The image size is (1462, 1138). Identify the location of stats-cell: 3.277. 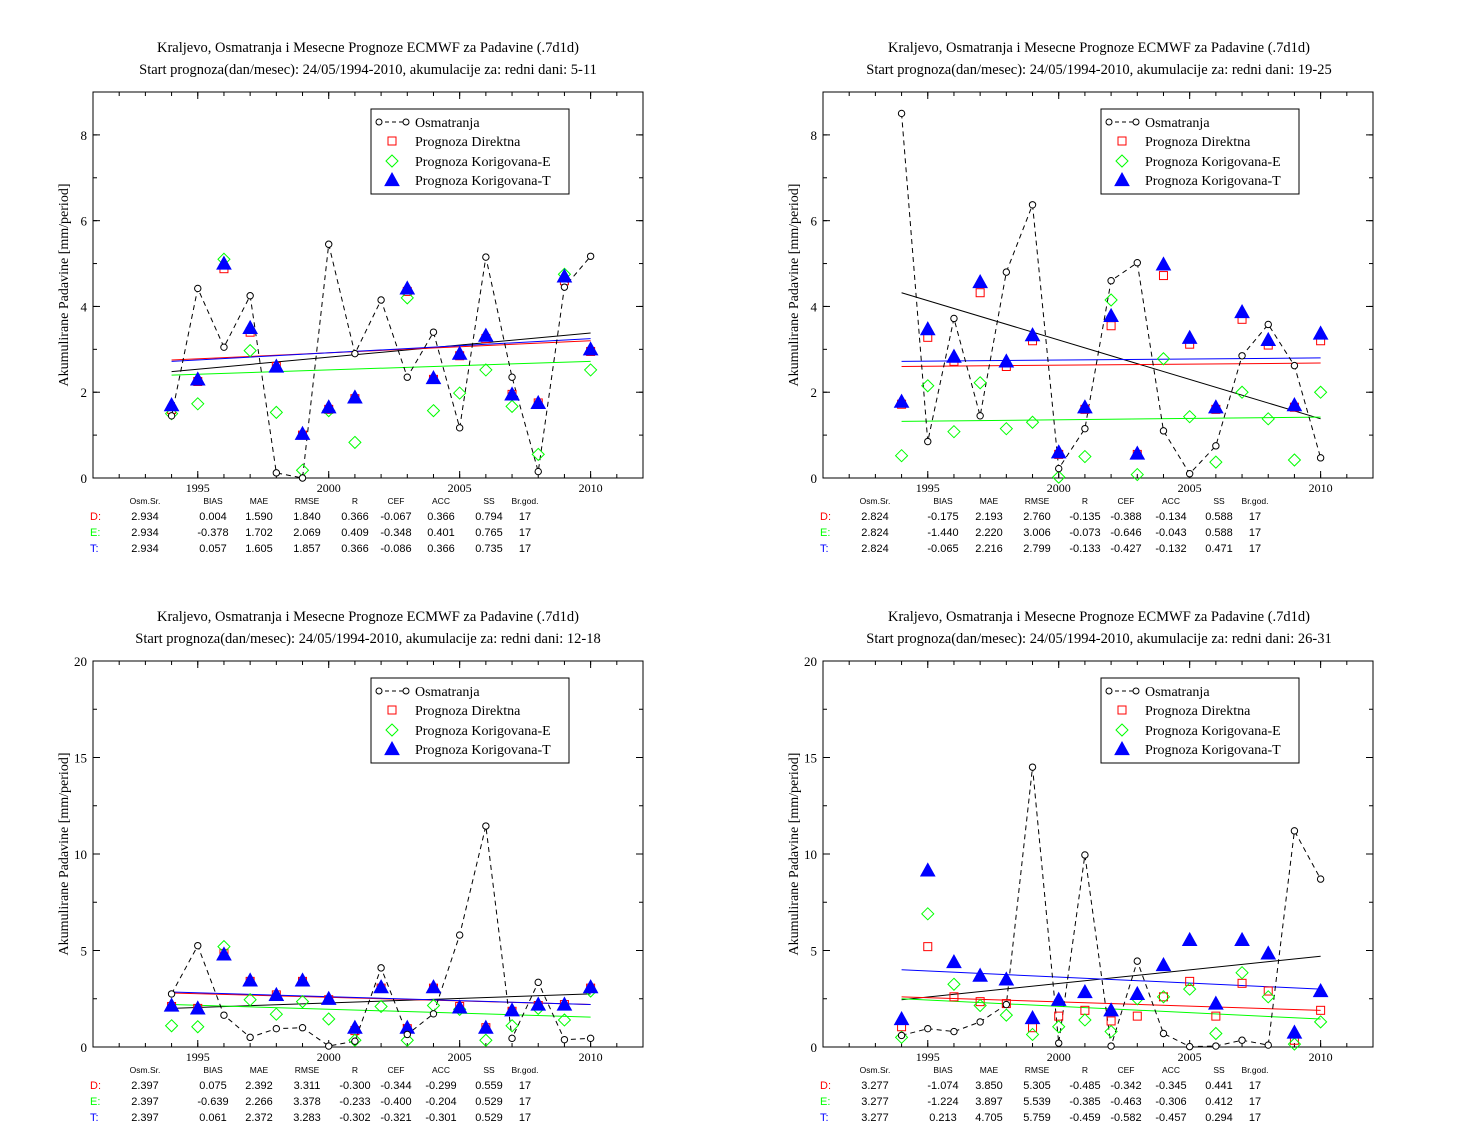
(875, 1102).